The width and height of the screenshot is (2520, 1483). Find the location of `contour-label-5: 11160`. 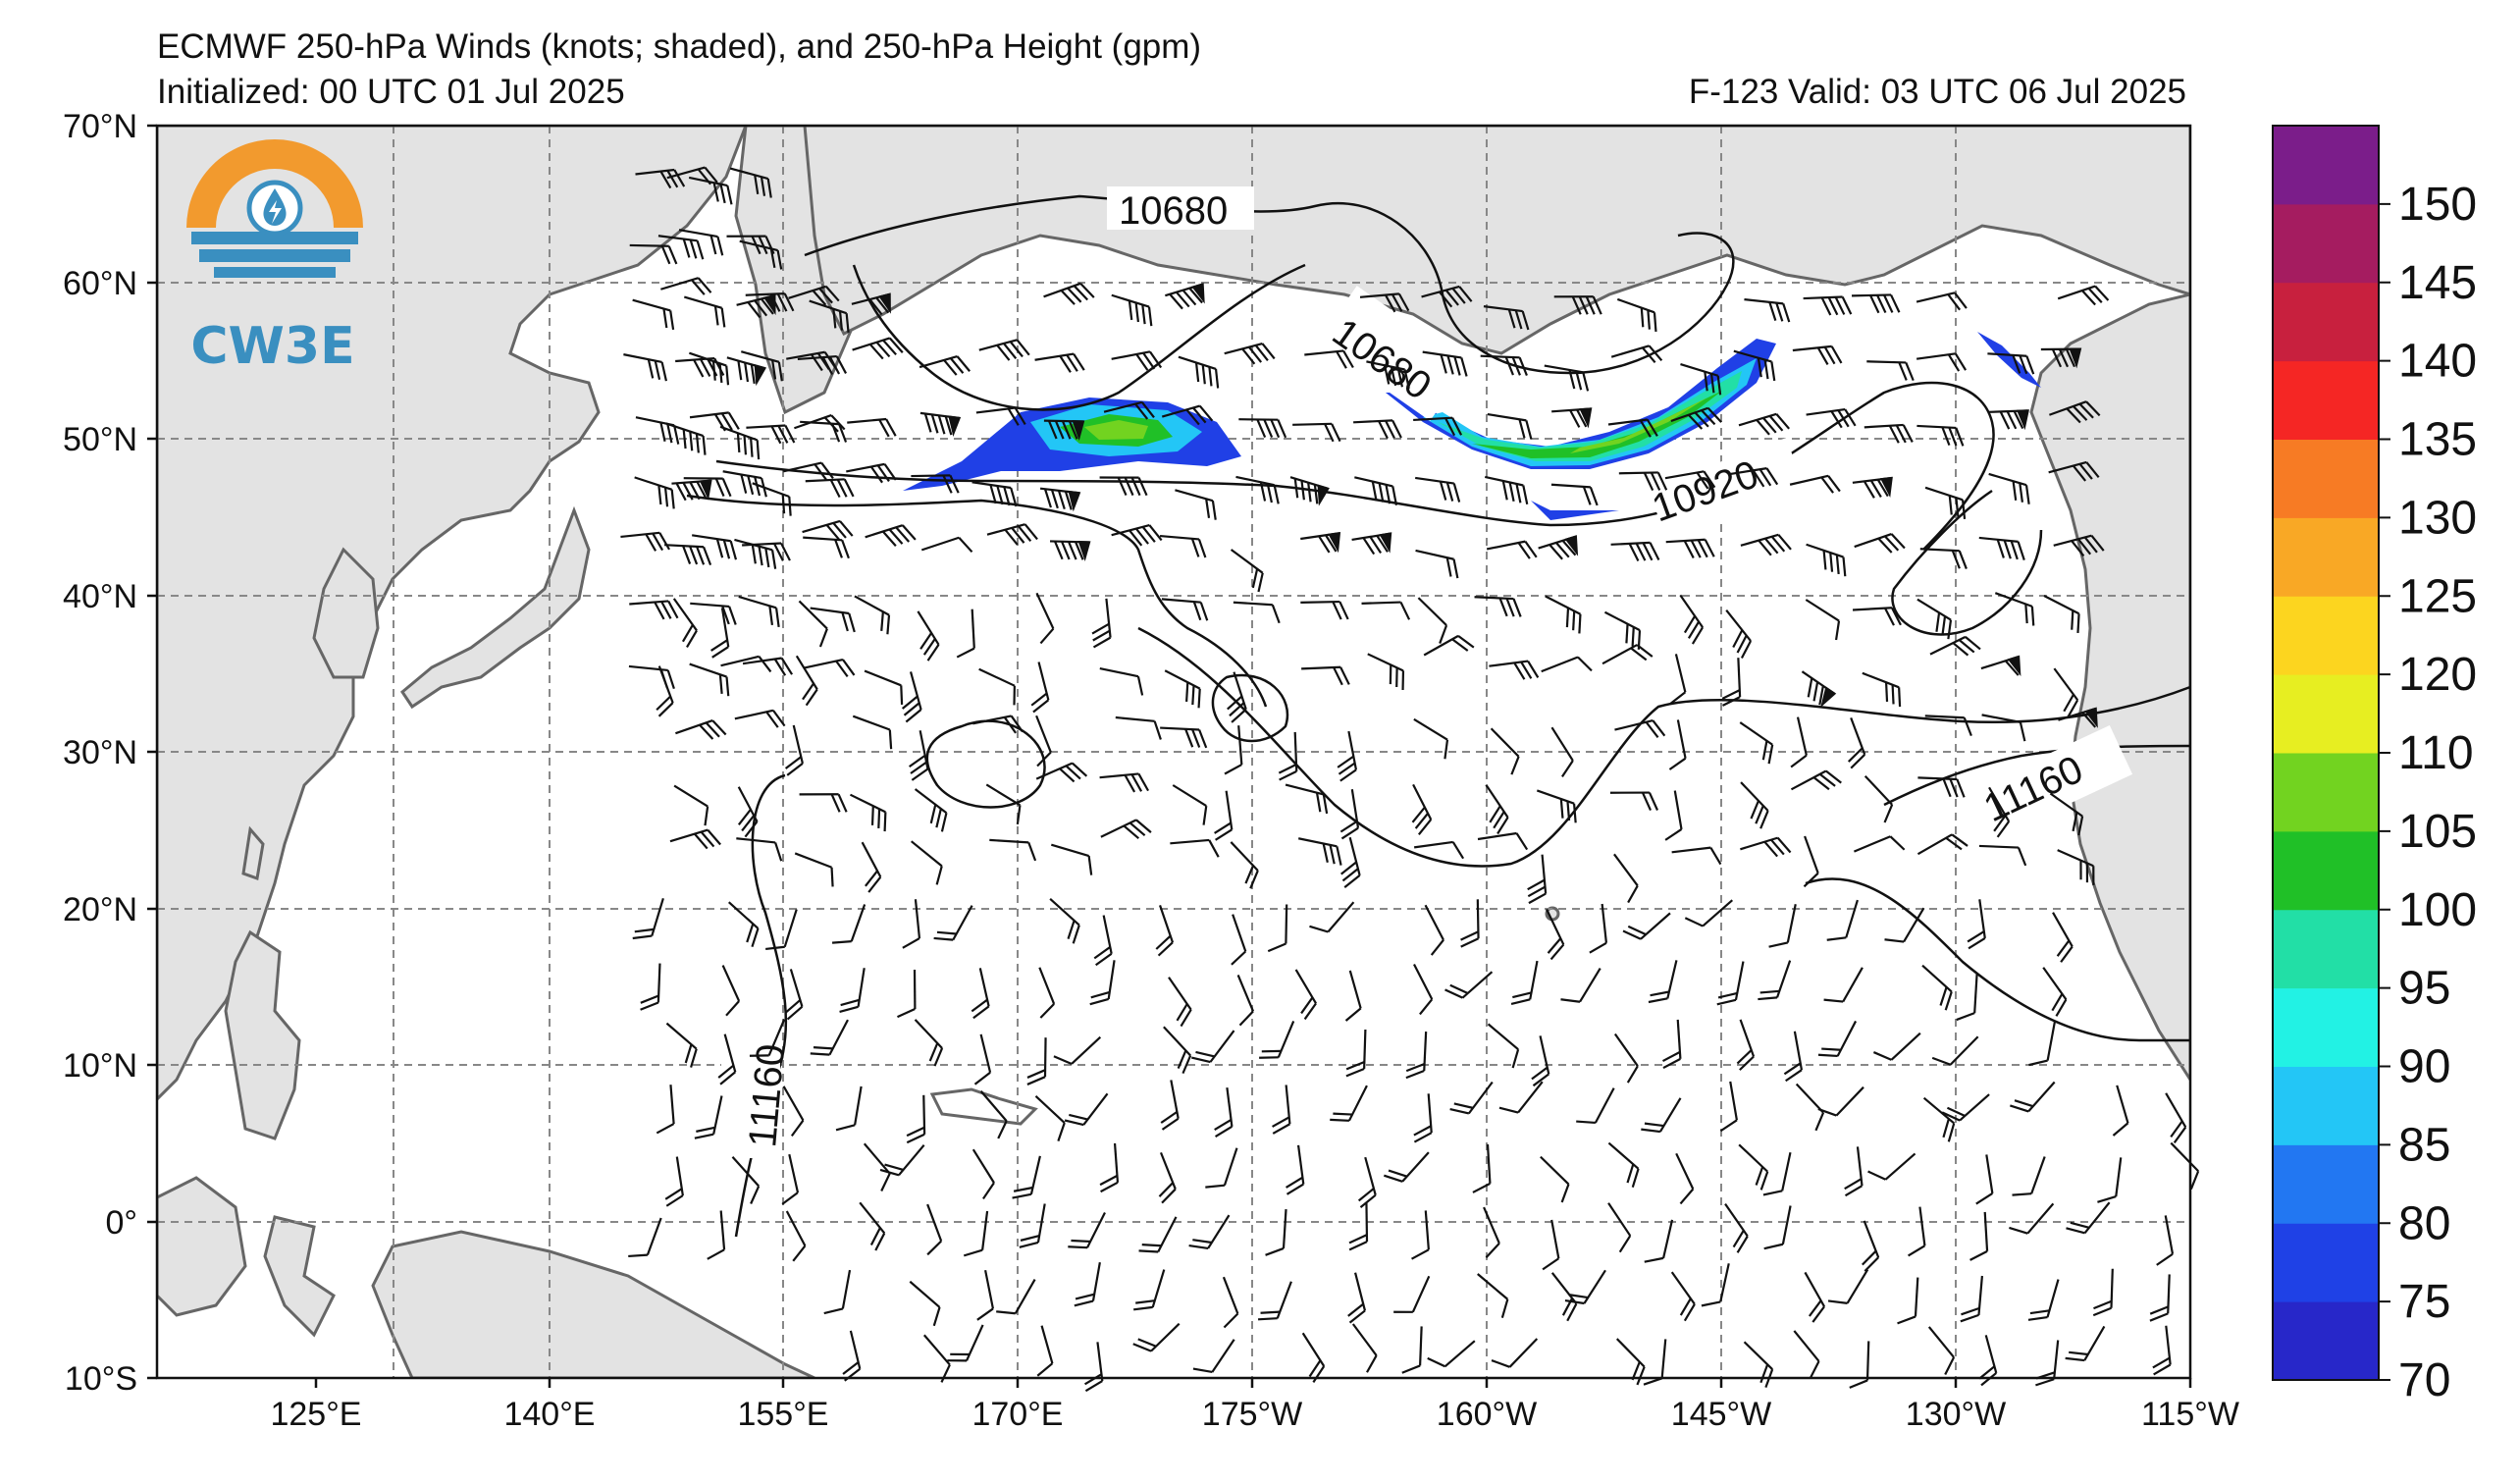

contour-label-5: 11160 is located at coordinates (767, 1096).